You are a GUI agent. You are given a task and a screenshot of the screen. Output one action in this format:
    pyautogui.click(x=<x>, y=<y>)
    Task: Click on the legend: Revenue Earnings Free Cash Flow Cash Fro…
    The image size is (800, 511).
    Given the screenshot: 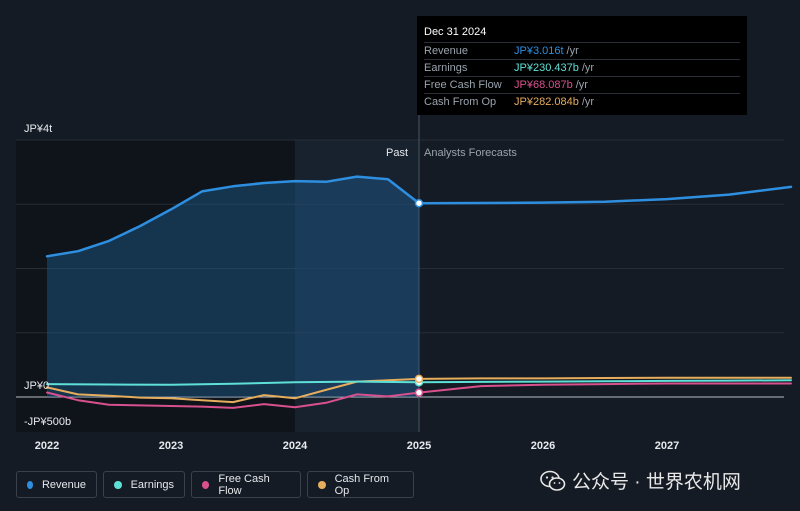 What is the action you would take?
    pyautogui.click(x=215, y=485)
    